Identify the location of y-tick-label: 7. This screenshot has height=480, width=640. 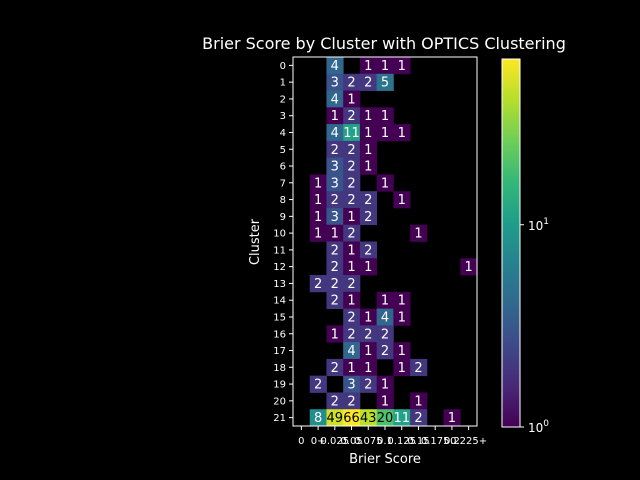
(283, 183).